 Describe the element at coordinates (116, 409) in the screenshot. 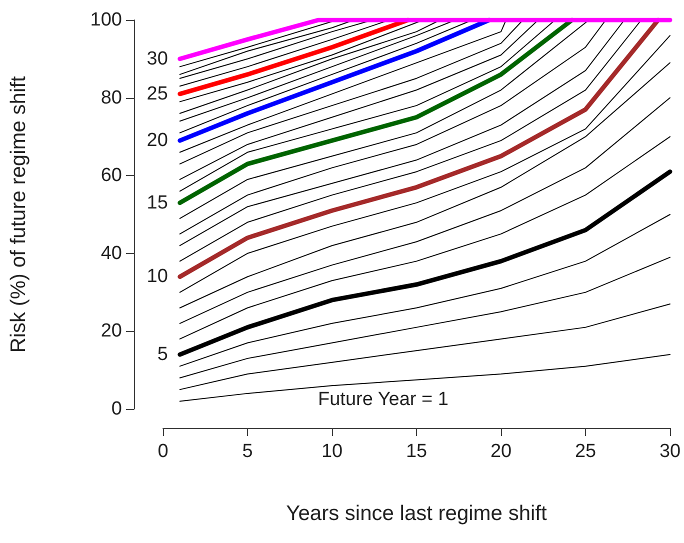

I see `y-tick-label: 0` at that location.